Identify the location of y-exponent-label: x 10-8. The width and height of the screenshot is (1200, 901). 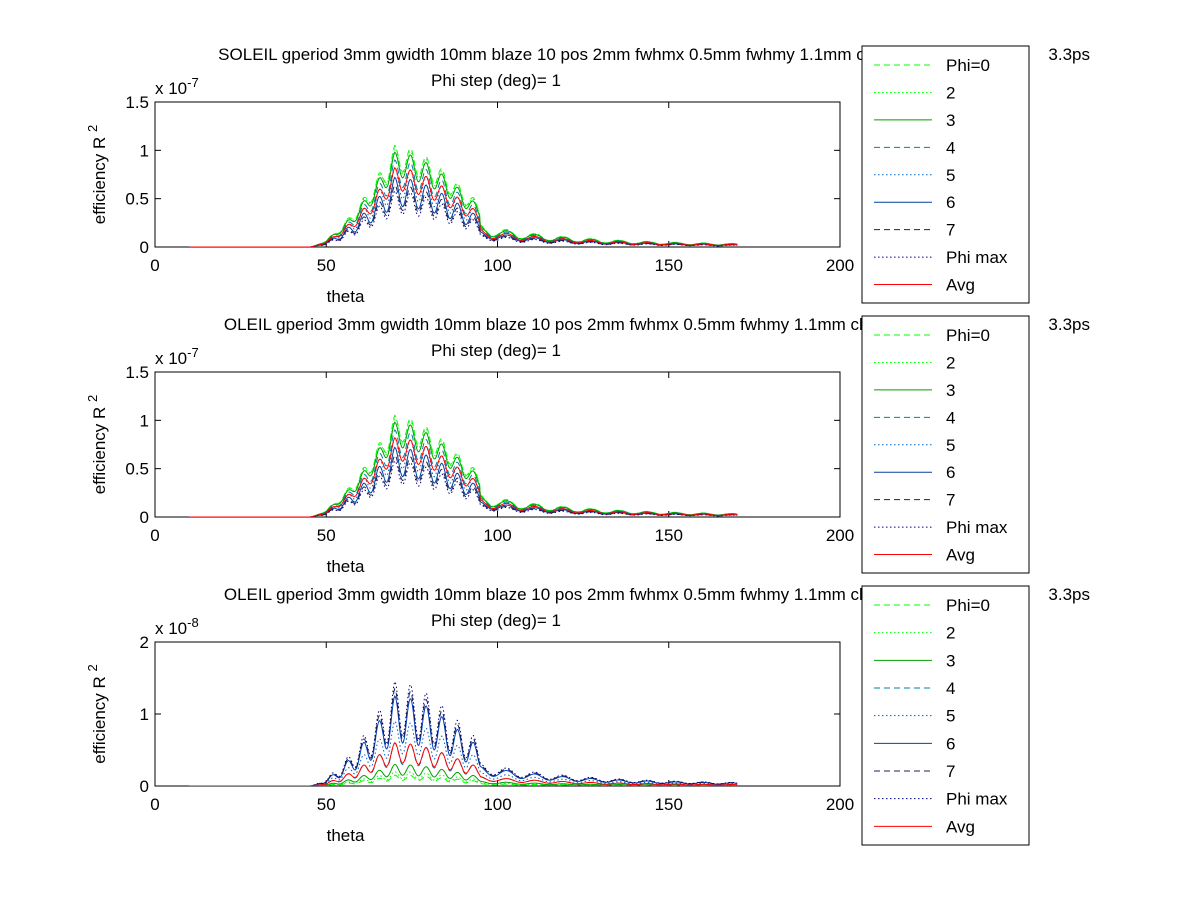
(177, 626).